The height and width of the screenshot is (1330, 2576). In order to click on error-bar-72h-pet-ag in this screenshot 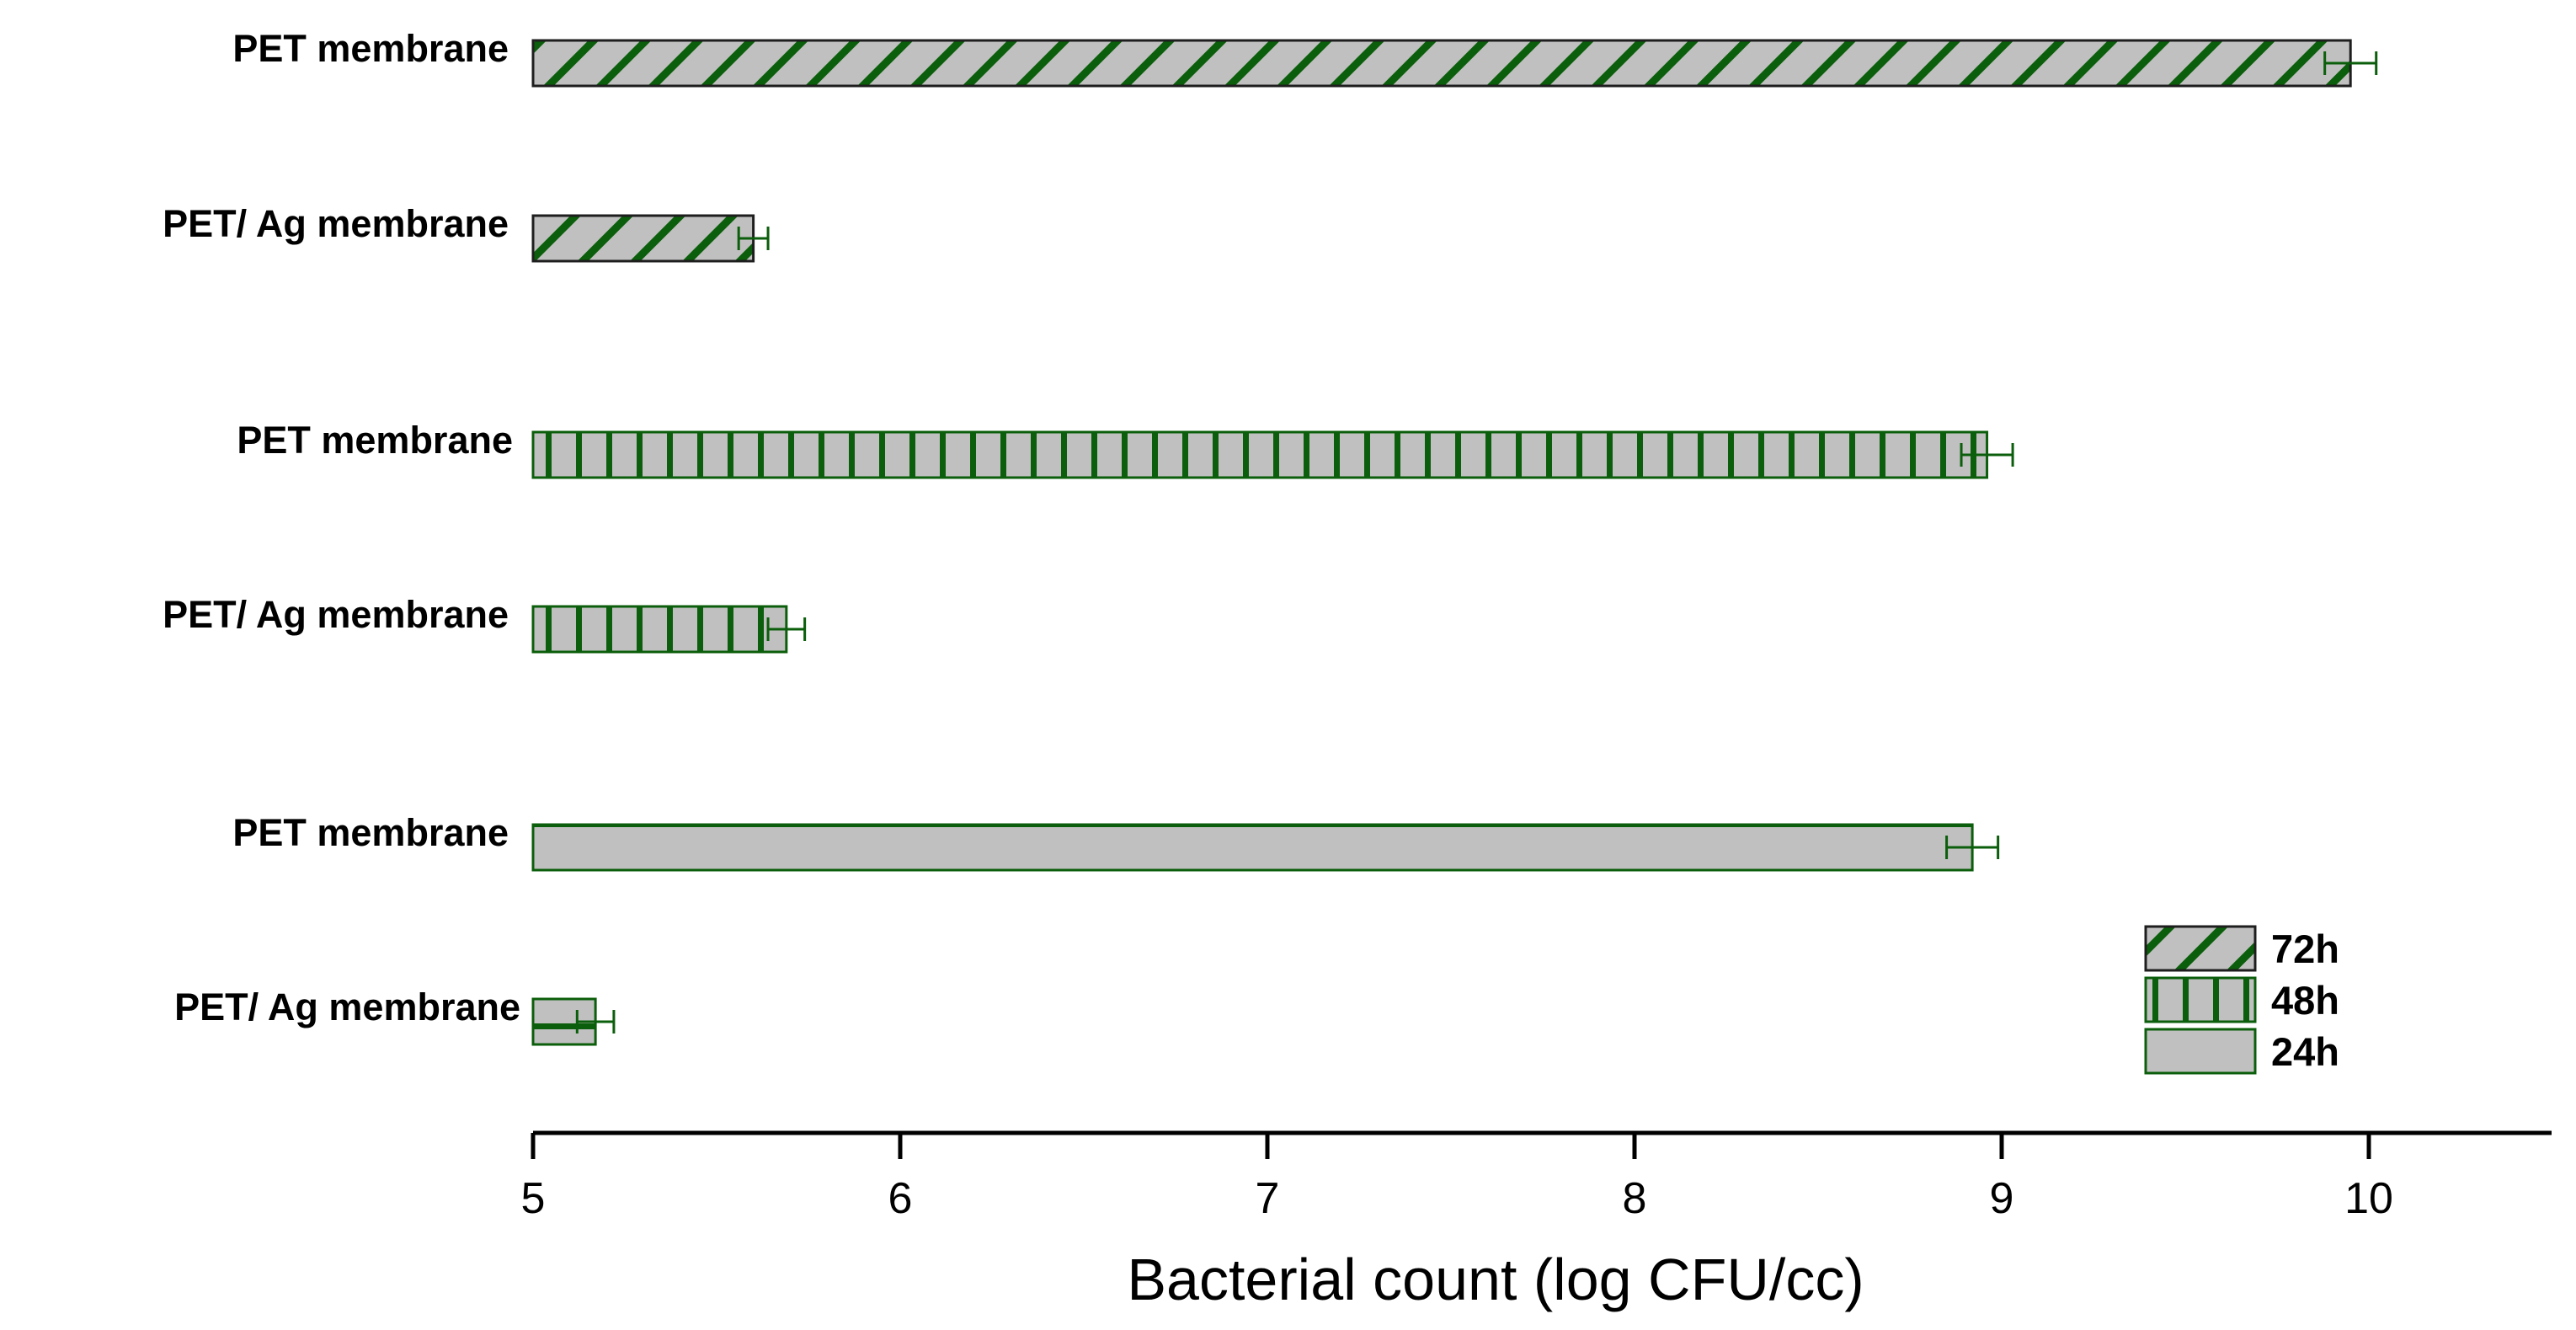, I will do `click(753, 238)`.